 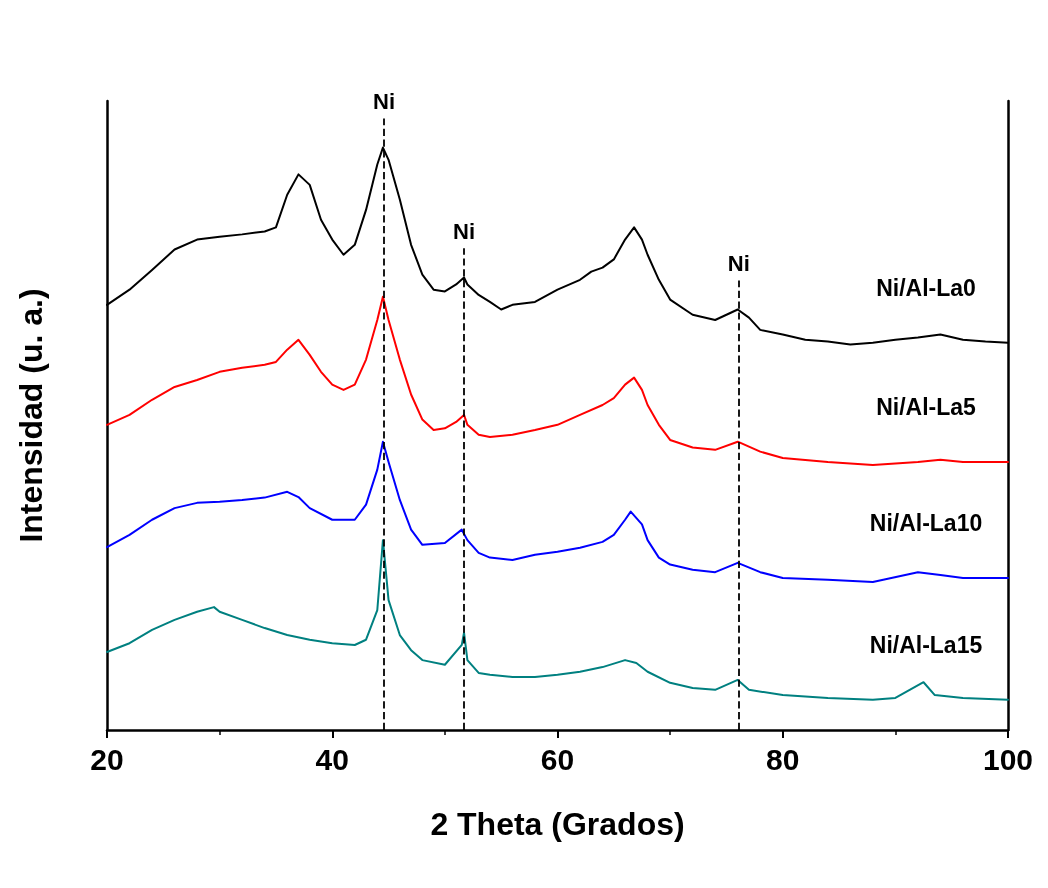 What do you see at coordinates (926, 287) in the screenshot?
I see `series-label: Ni/Al-La0` at bounding box center [926, 287].